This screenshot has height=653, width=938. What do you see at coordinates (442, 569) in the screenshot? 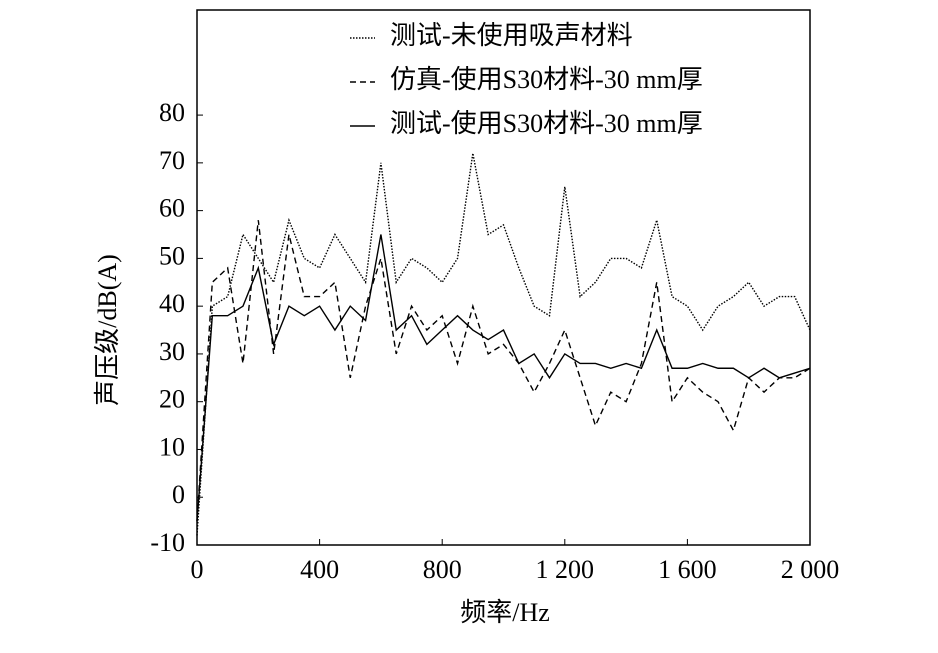
I see `x-tick-label: 800` at bounding box center [442, 569].